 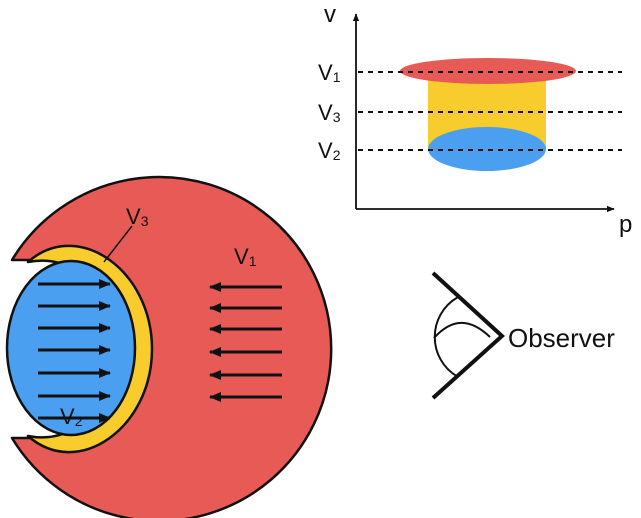 What do you see at coordinates (468, 335) in the screenshot?
I see `eye-icon` at bounding box center [468, 335].